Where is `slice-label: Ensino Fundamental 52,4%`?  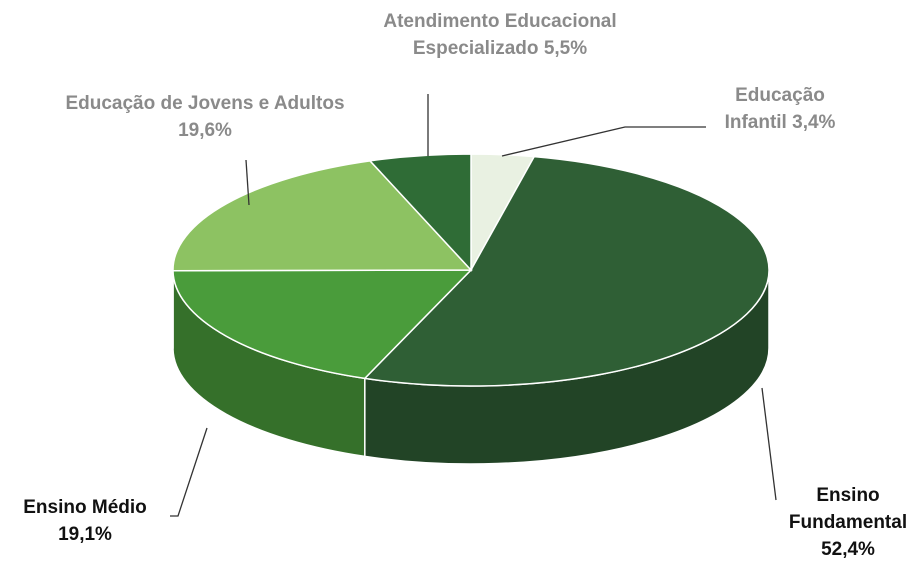
slice-label: Ensino Fundamental 52,4% is located at coordinates (848, 522).